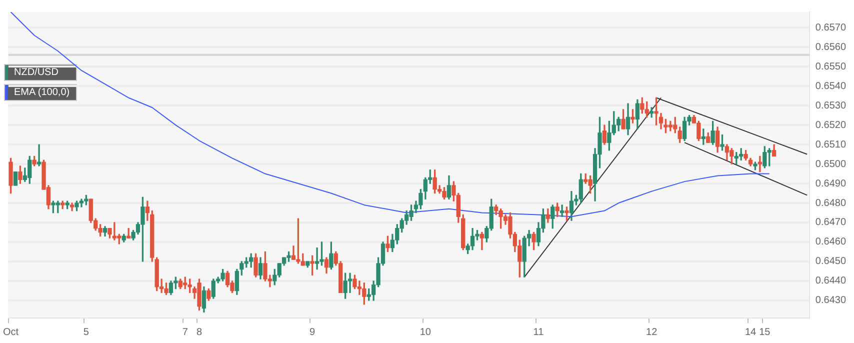  What do you see at coordinates (750, 332) in the screenshot?
I see `x-tick-label: 14` at bounding box center [750, 332].